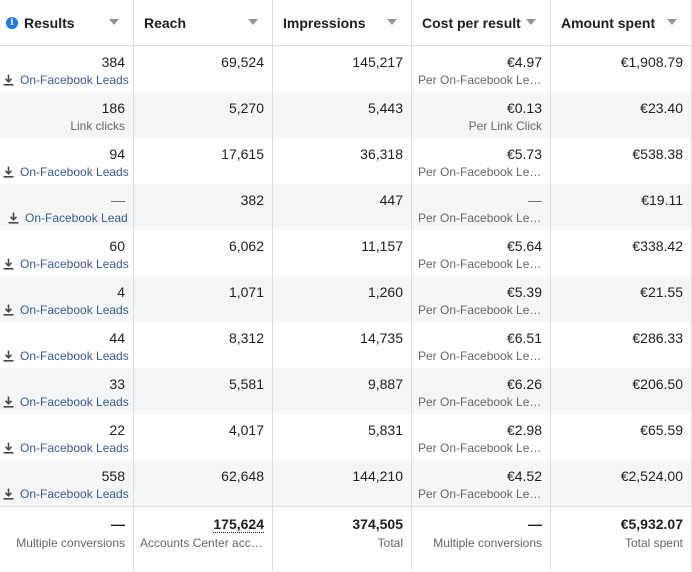  I want to click on cost-per-result-value: €6.26, so click(524, 384).